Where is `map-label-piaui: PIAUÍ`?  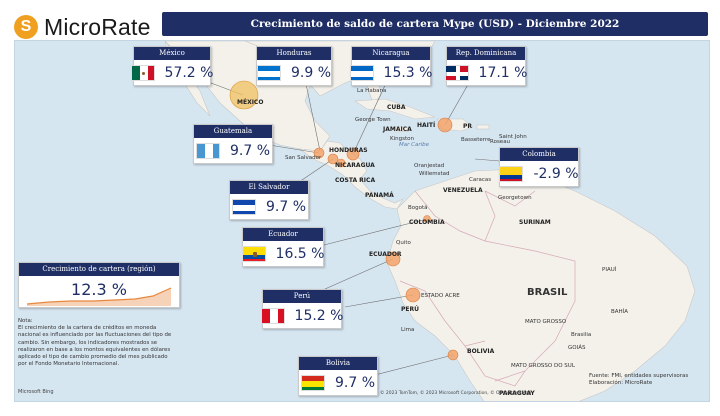
map-label-piaui: PIAUÍ is located at coordinates (609, 270).